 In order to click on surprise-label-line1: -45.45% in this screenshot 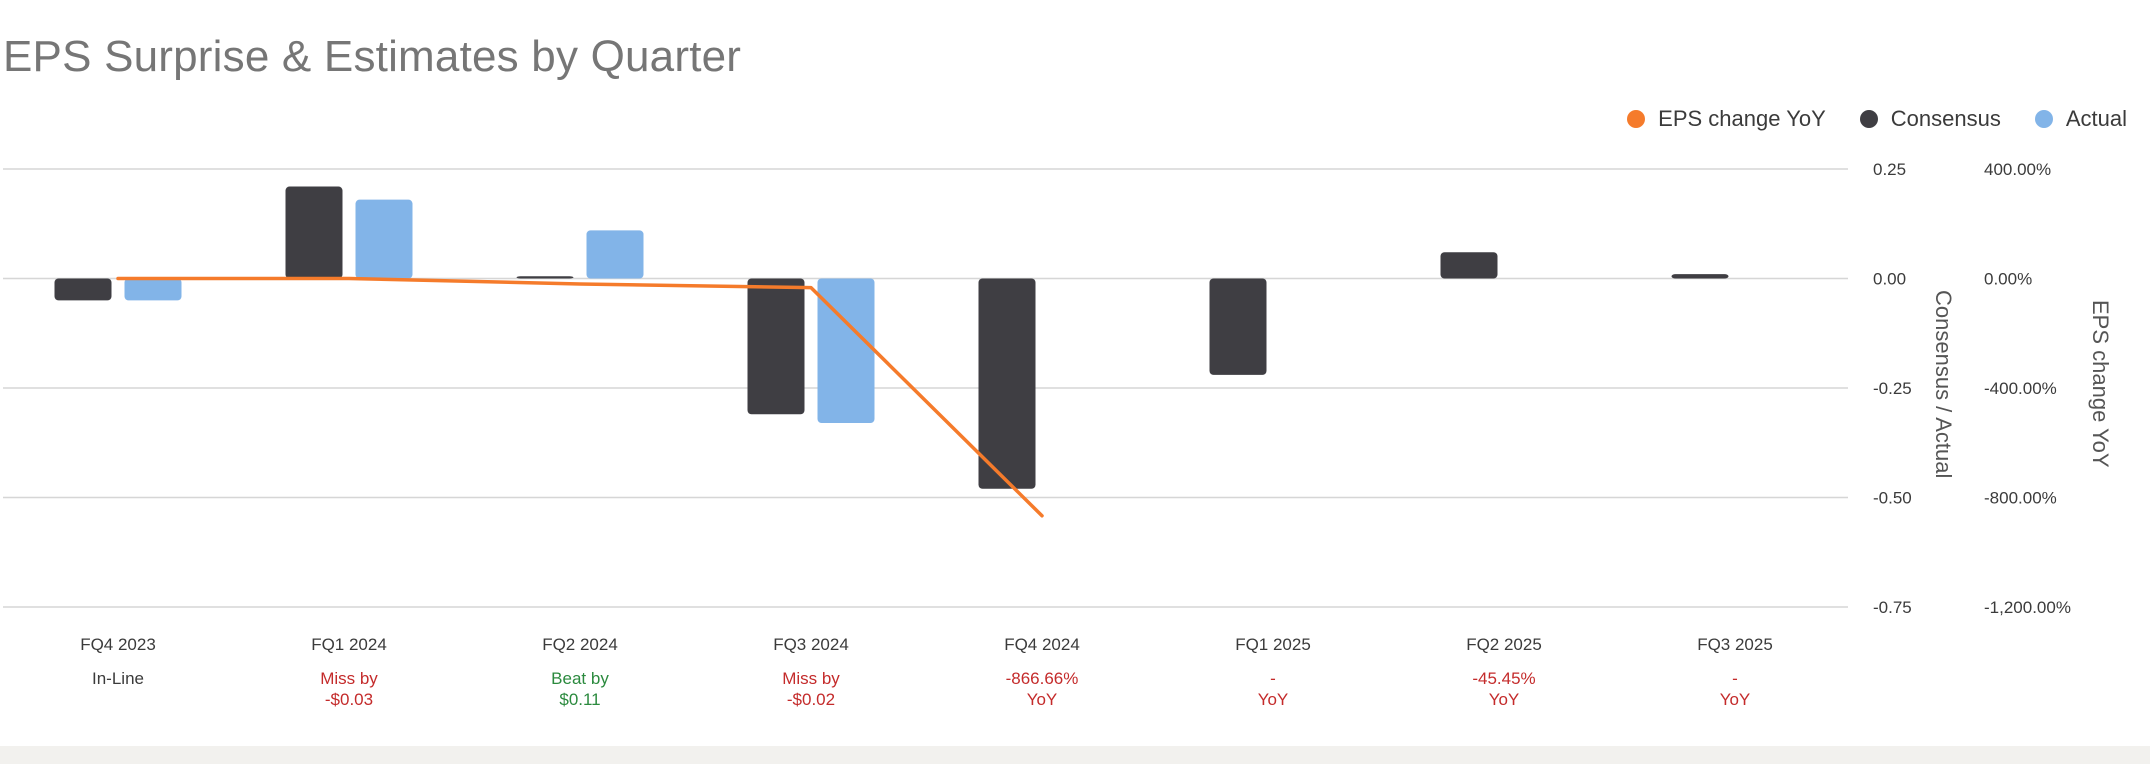, I will do `click(1503, 678)`.